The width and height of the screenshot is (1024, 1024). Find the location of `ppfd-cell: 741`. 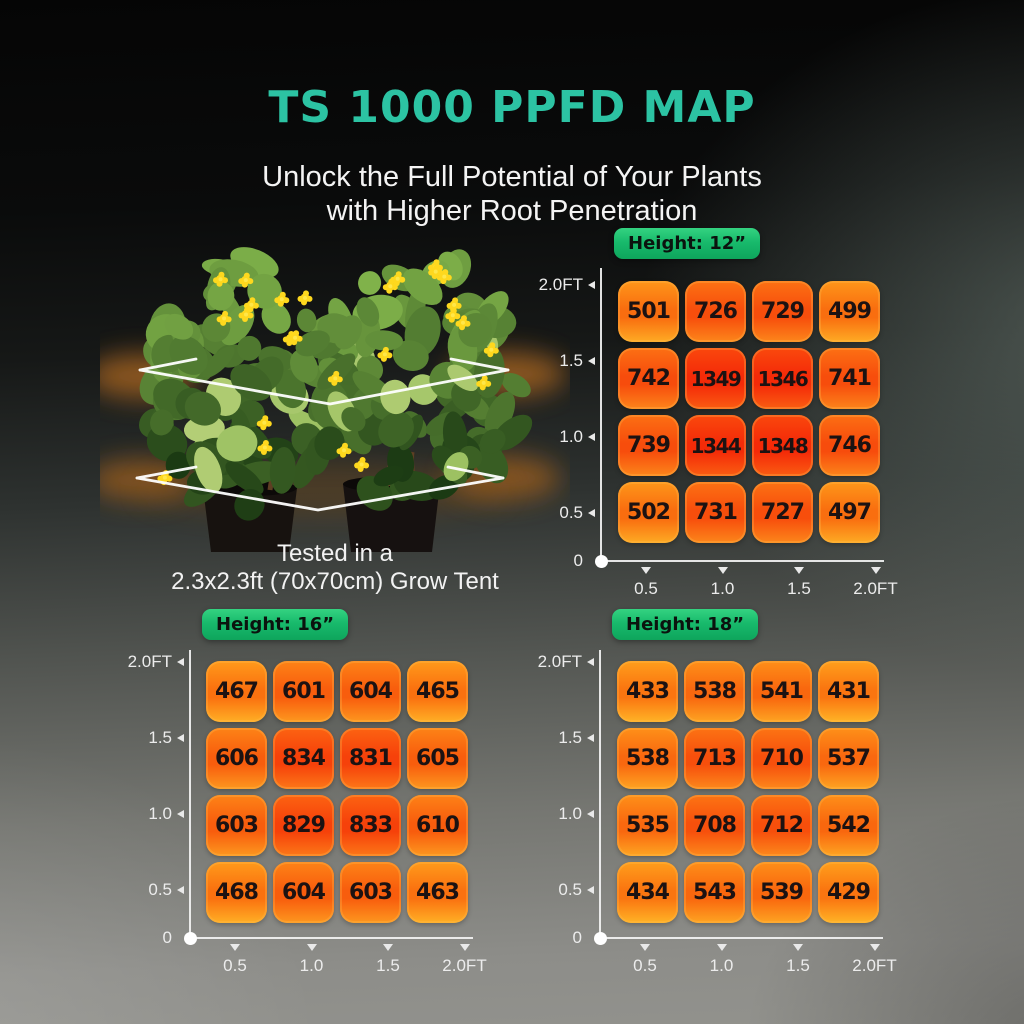

ppfd-cell: 741 is located at coordinates (849, 378).